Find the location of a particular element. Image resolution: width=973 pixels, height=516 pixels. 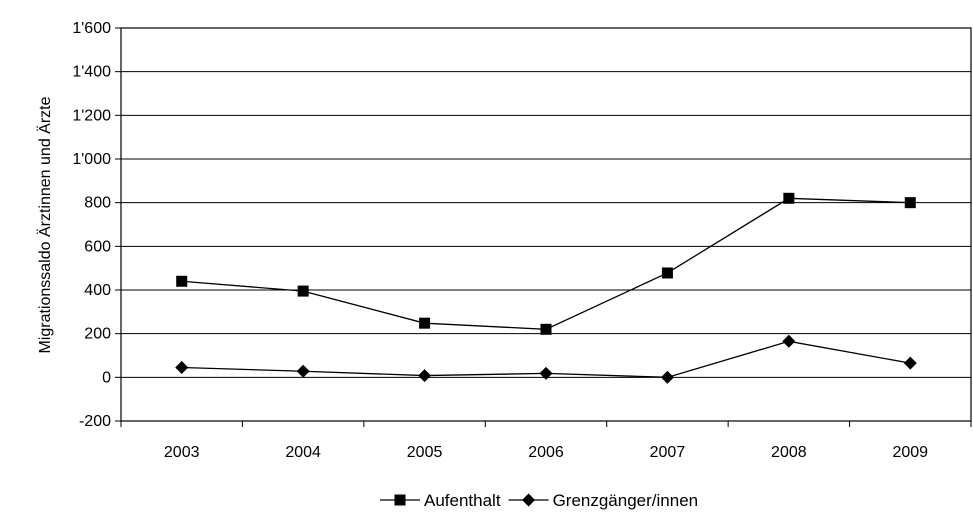

y-tick-label: 600 is located at coordinates (97, 246).